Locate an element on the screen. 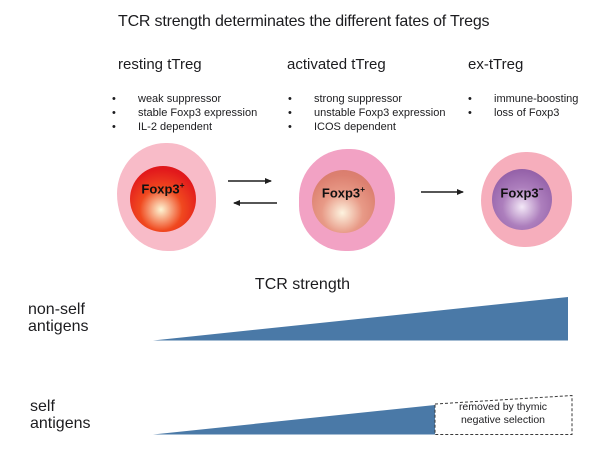 This screenshot has width=600, height=454. nonself-antigens-label: non-self antigens is located at coordinates (58, 318).